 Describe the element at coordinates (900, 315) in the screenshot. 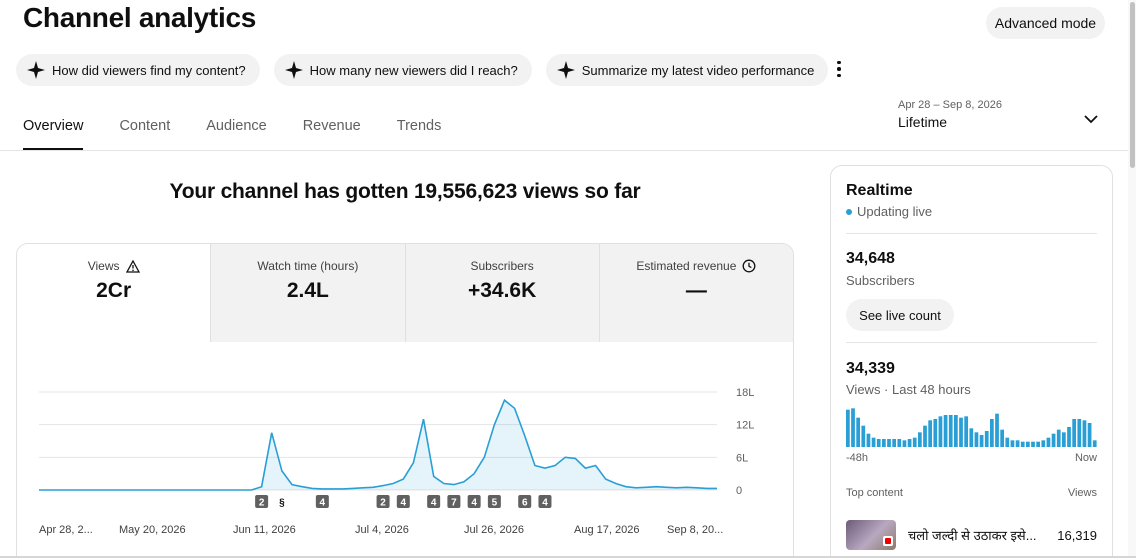

I see `see-live-count-button: See live count` at that location.